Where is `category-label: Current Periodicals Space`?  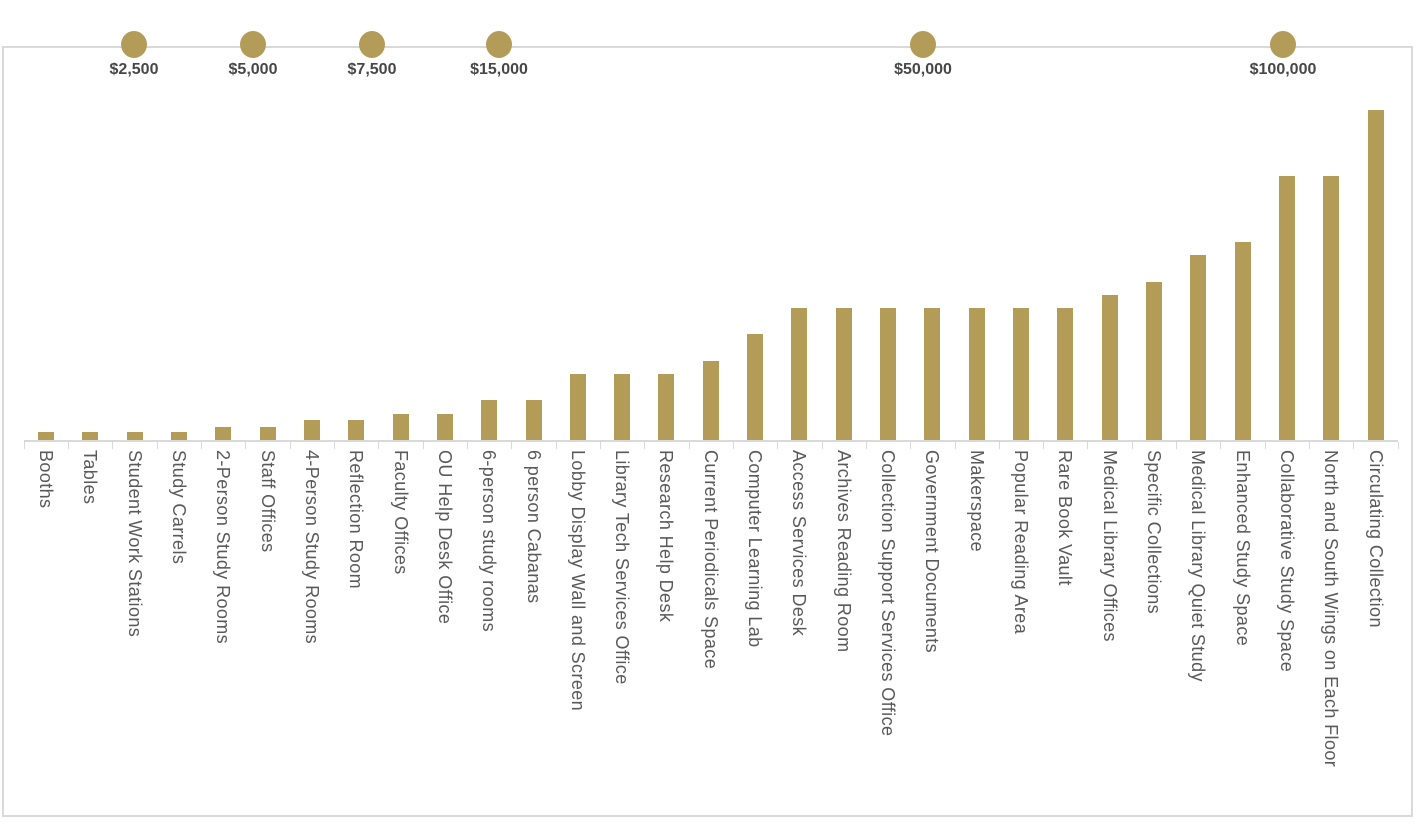
category-label: Current Periodicals Space is located at coordinates (711, 560).